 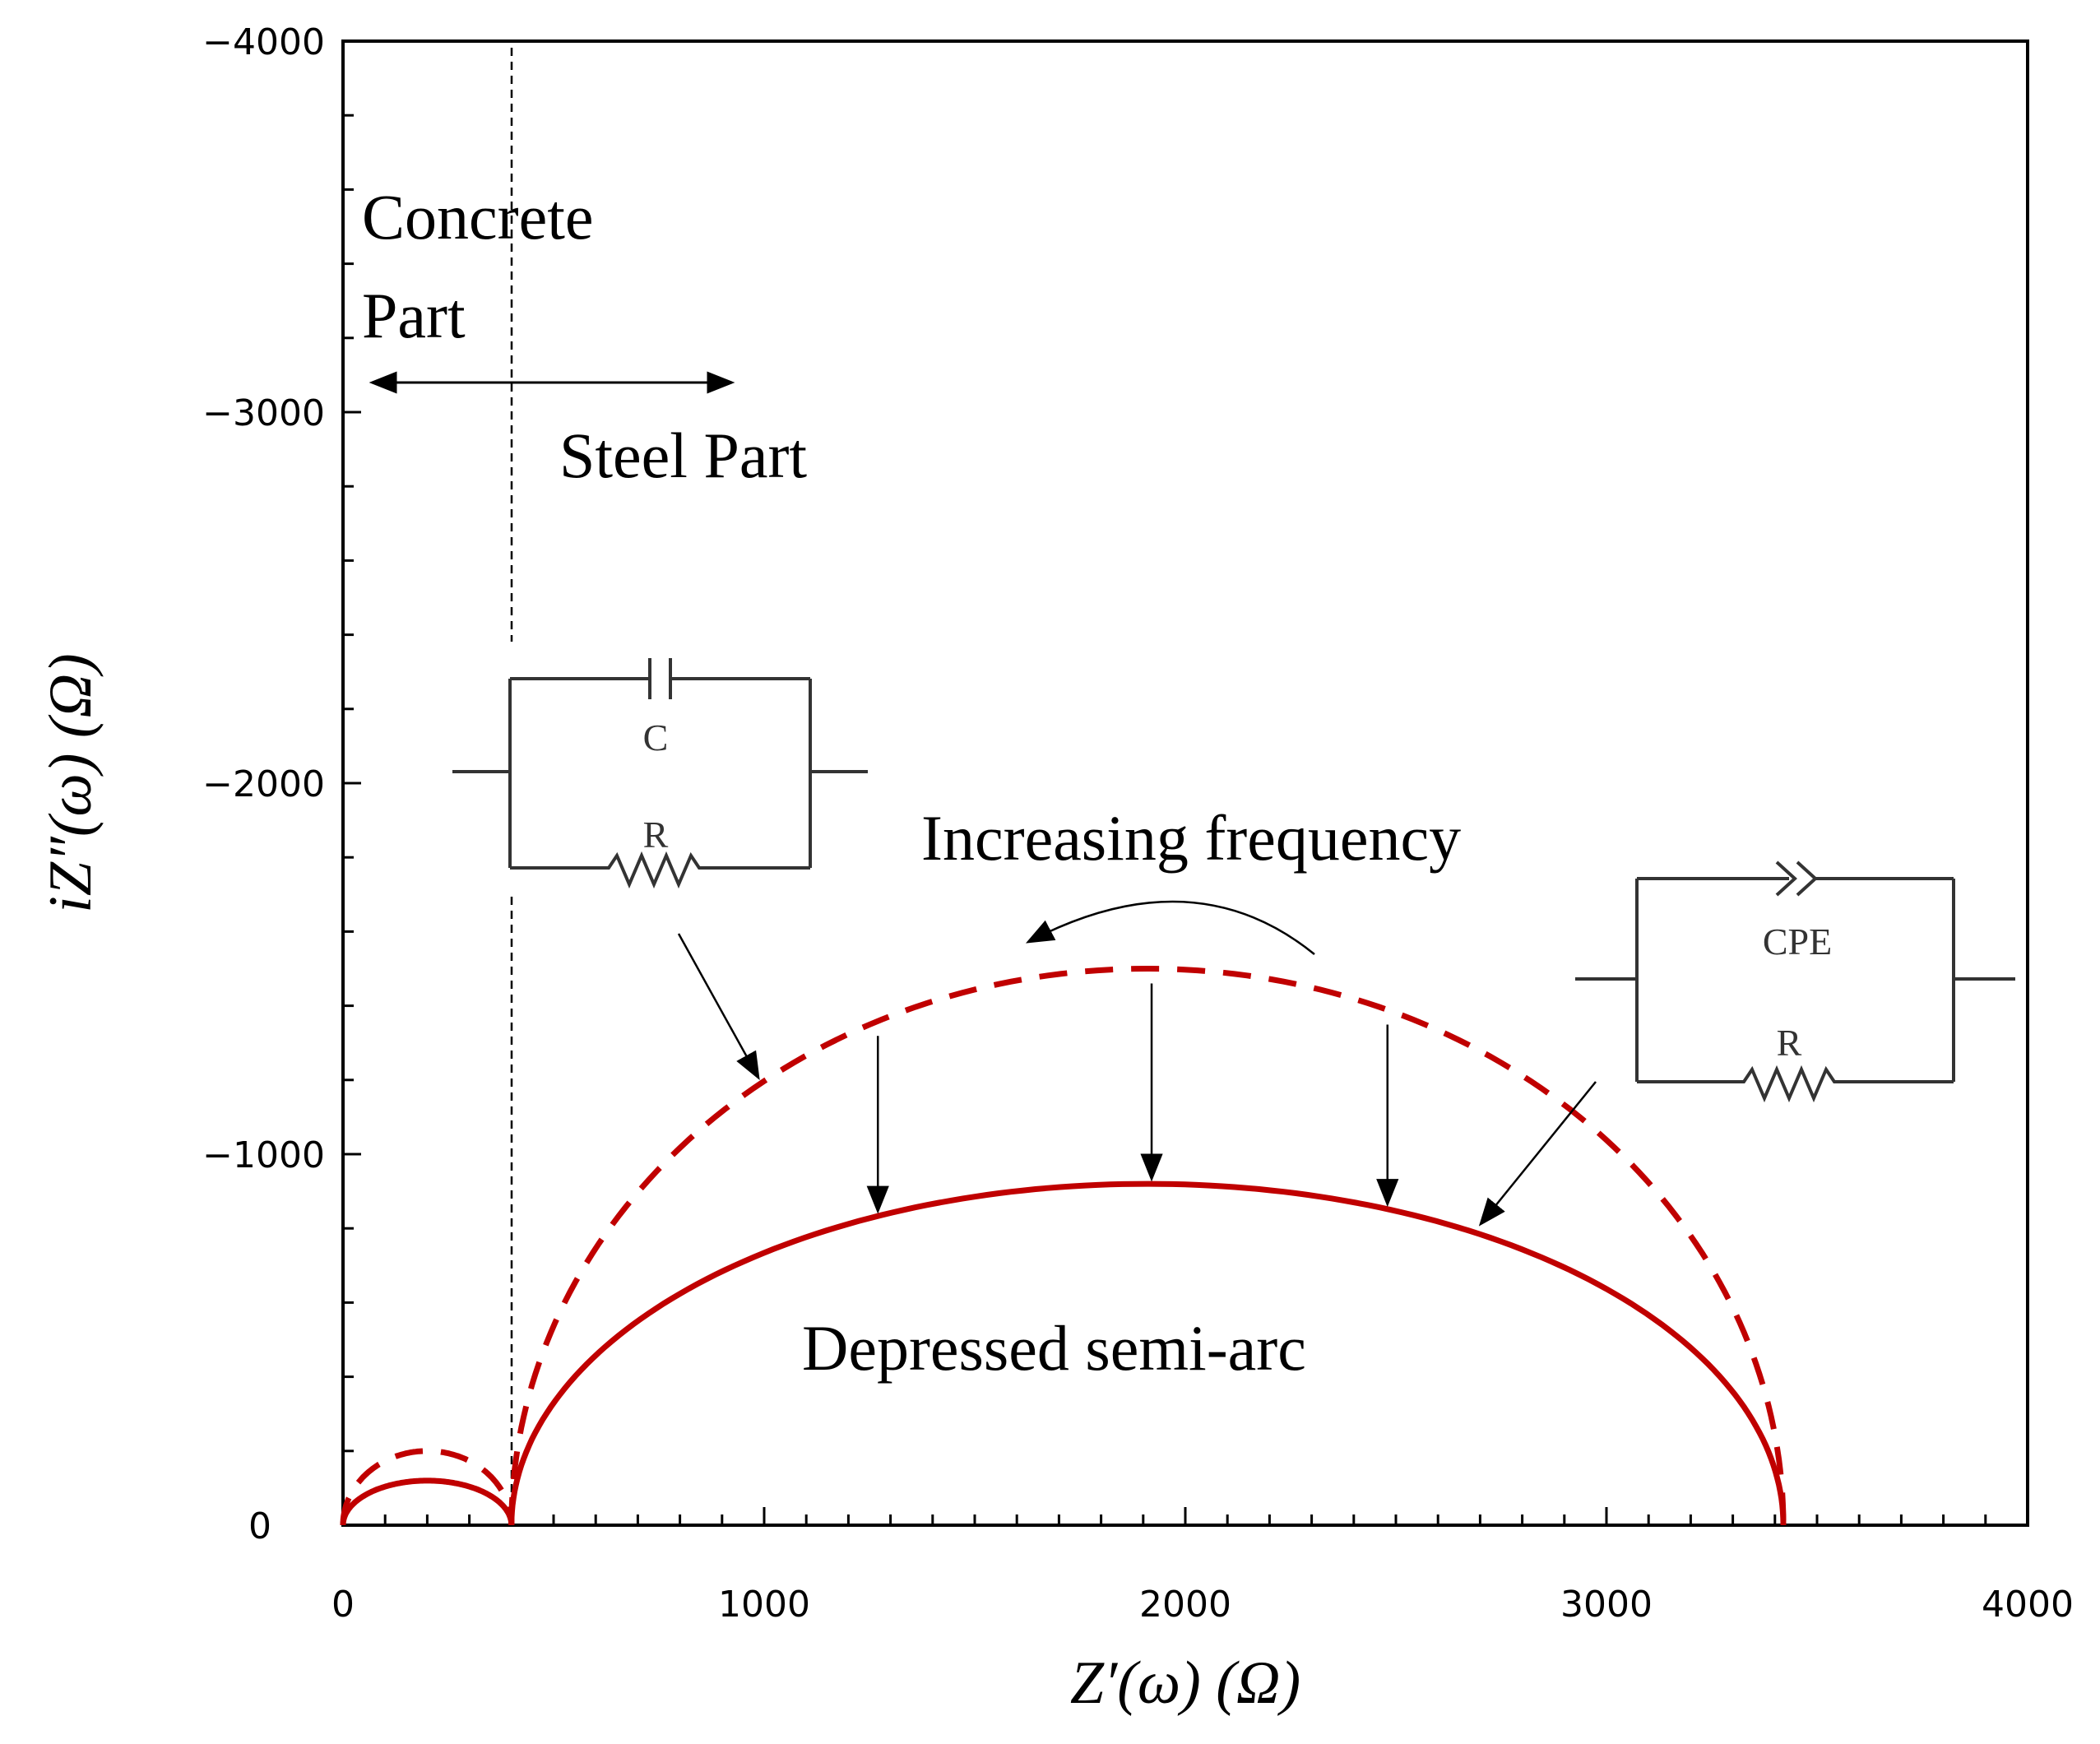 What do you see at coordinates (1795, 982) in the screenshot?
I see `circuit-cpe-r` at bounding box center [1795, 982].